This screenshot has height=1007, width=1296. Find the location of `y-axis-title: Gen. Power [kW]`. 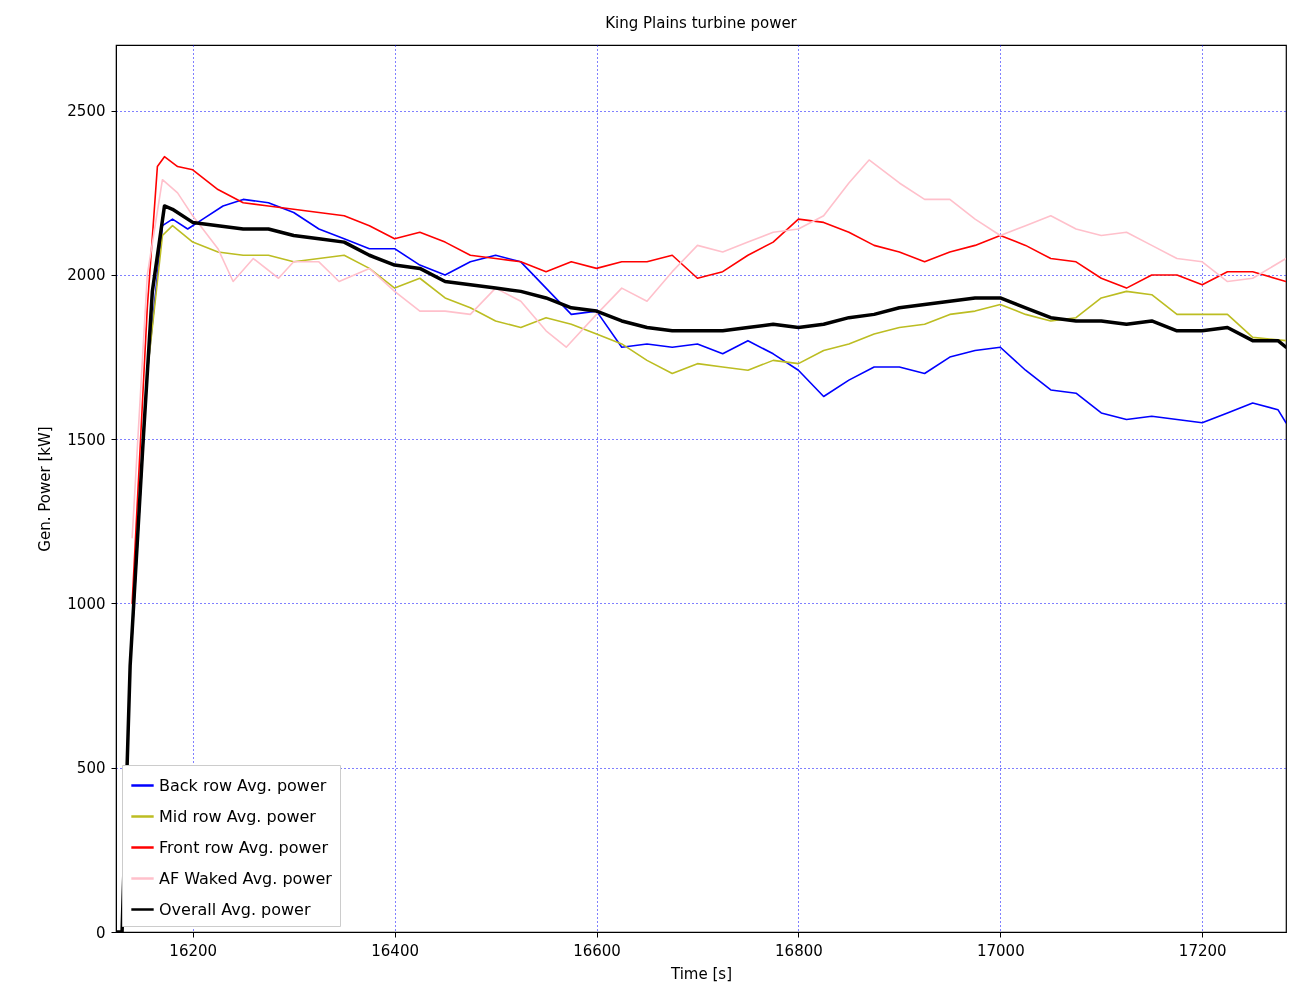

y-axis-title: Gen. Power [kW] is located at coordinates (45, 489).